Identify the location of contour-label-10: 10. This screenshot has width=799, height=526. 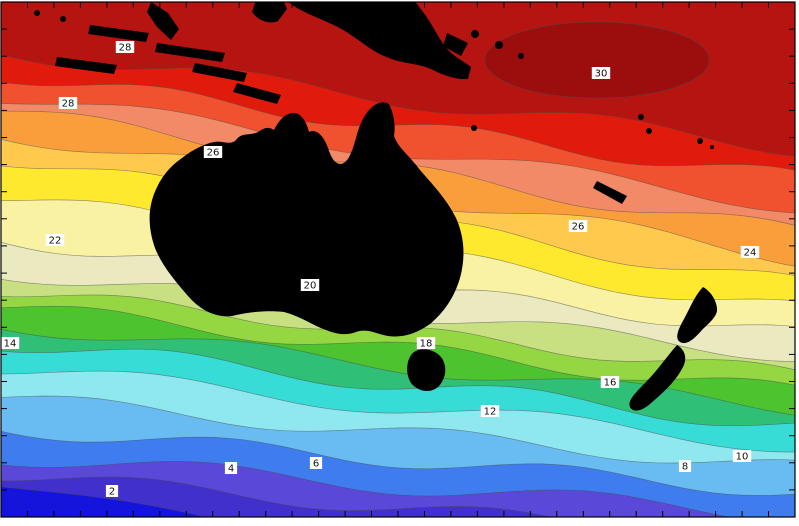
(742, 456).